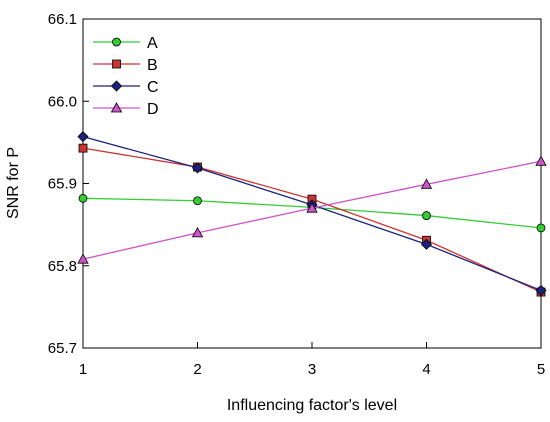 The image size is (550, 422). Describe the element at coordinates (83, 148) in the screenshot. I see `data-point-b` at that location.